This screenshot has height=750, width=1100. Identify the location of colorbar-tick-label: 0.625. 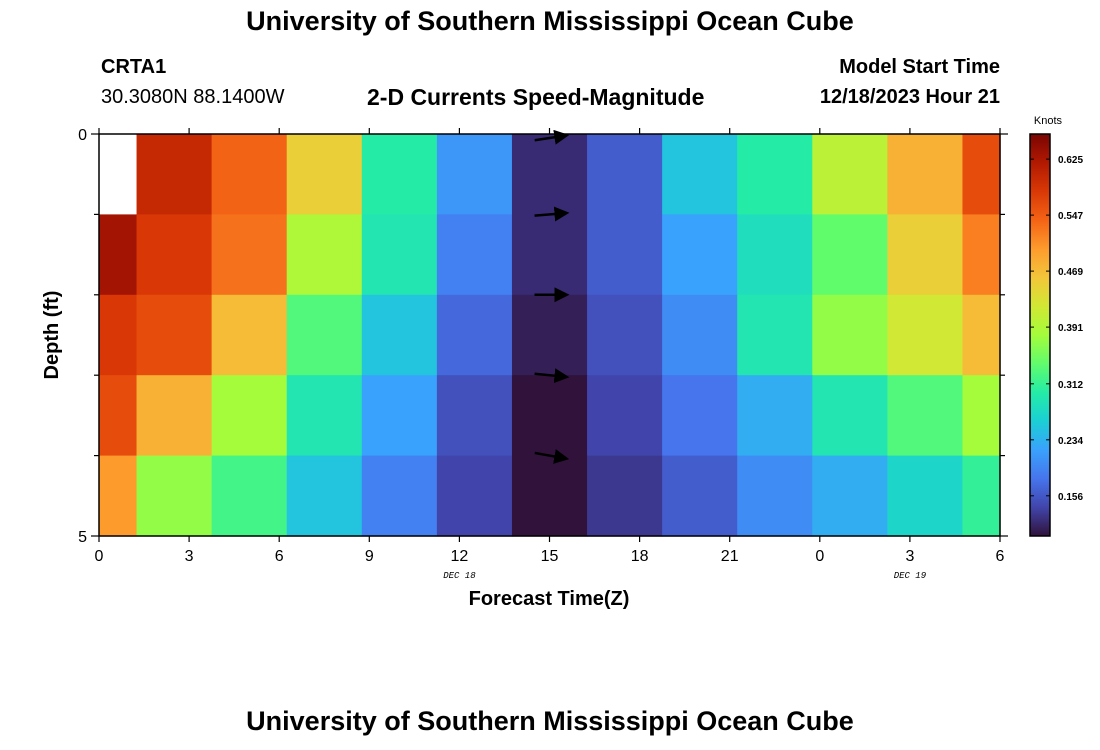
(1070, 160).